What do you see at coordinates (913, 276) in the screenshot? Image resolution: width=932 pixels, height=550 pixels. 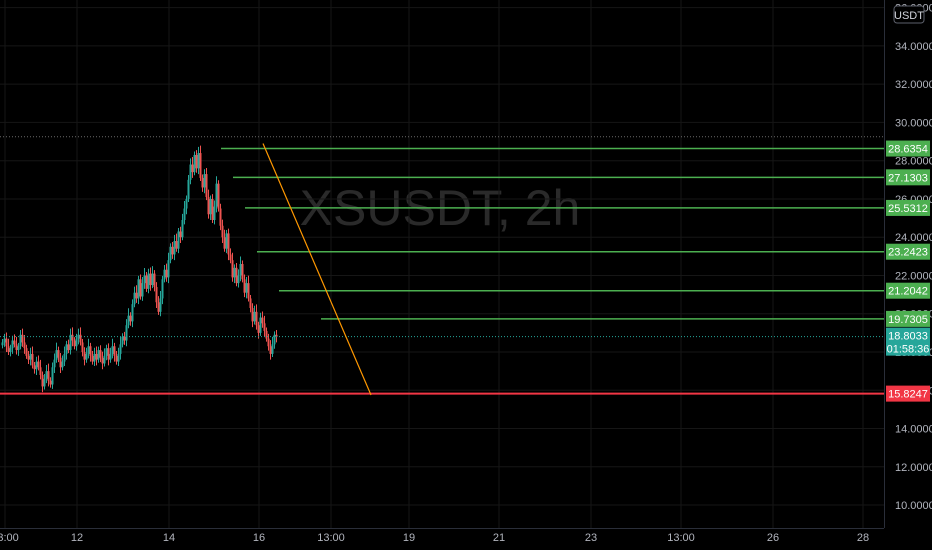 I see `y-tick-label: 22.0000` at bounding box center [913, 276].